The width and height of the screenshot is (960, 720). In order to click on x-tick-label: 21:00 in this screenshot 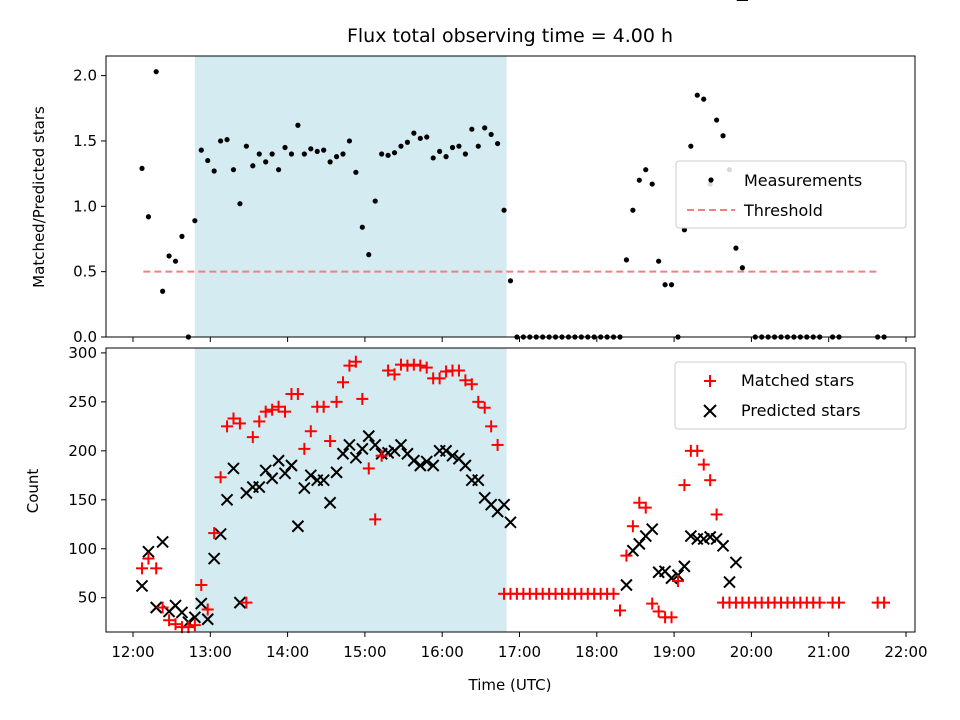, I will do `click(828, 652)`.